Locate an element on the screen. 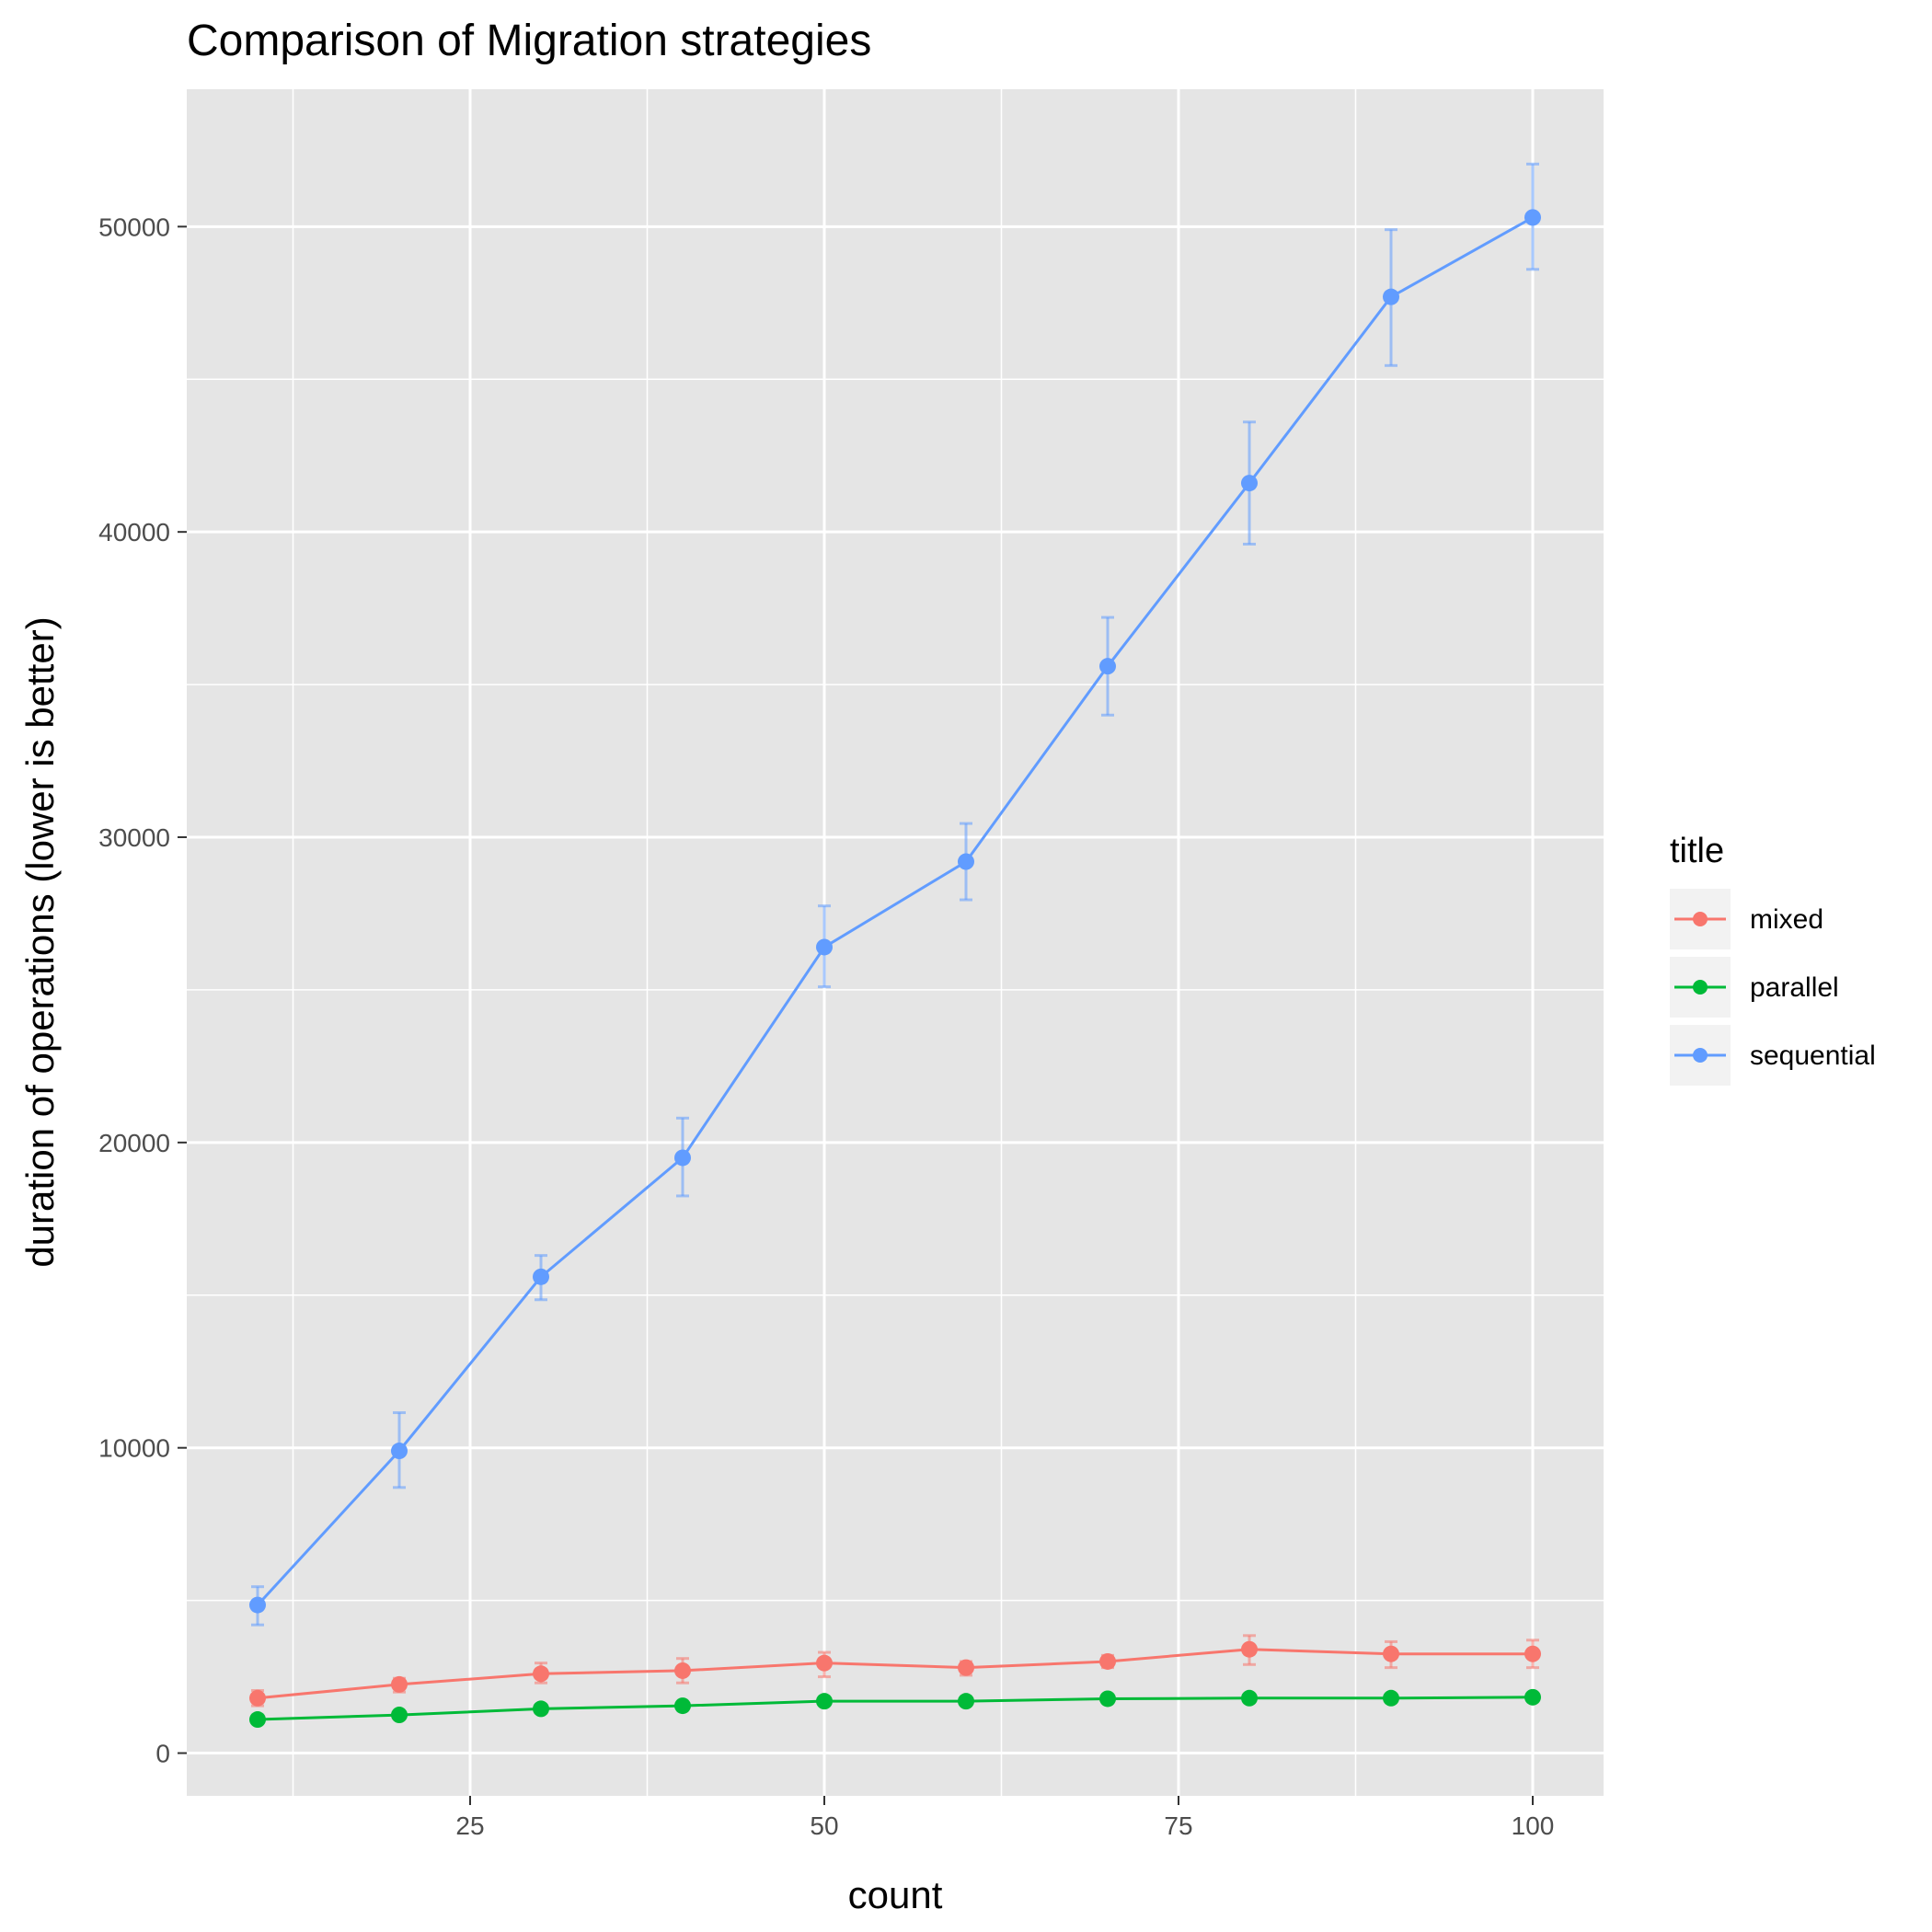 This screenshot has width=1932, height=1932. legend-items: mixed parallel sequential is located at coordinates (1773, 987).